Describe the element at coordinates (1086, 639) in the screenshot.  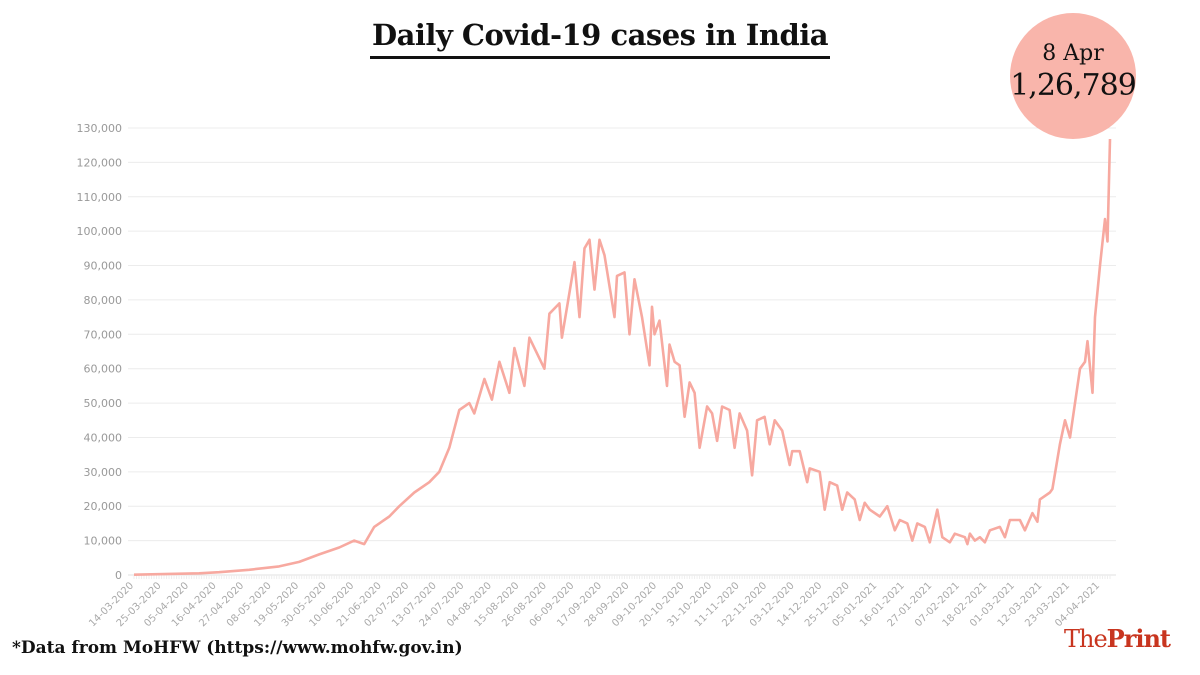
I see `logo-the: The` at that location.